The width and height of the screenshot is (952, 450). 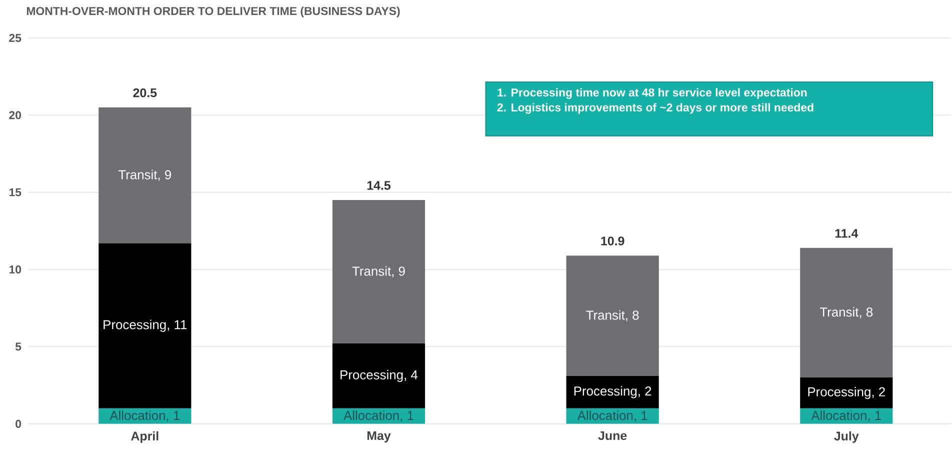 I want to click on total-label: 14.5, so click(x=378, y=185).